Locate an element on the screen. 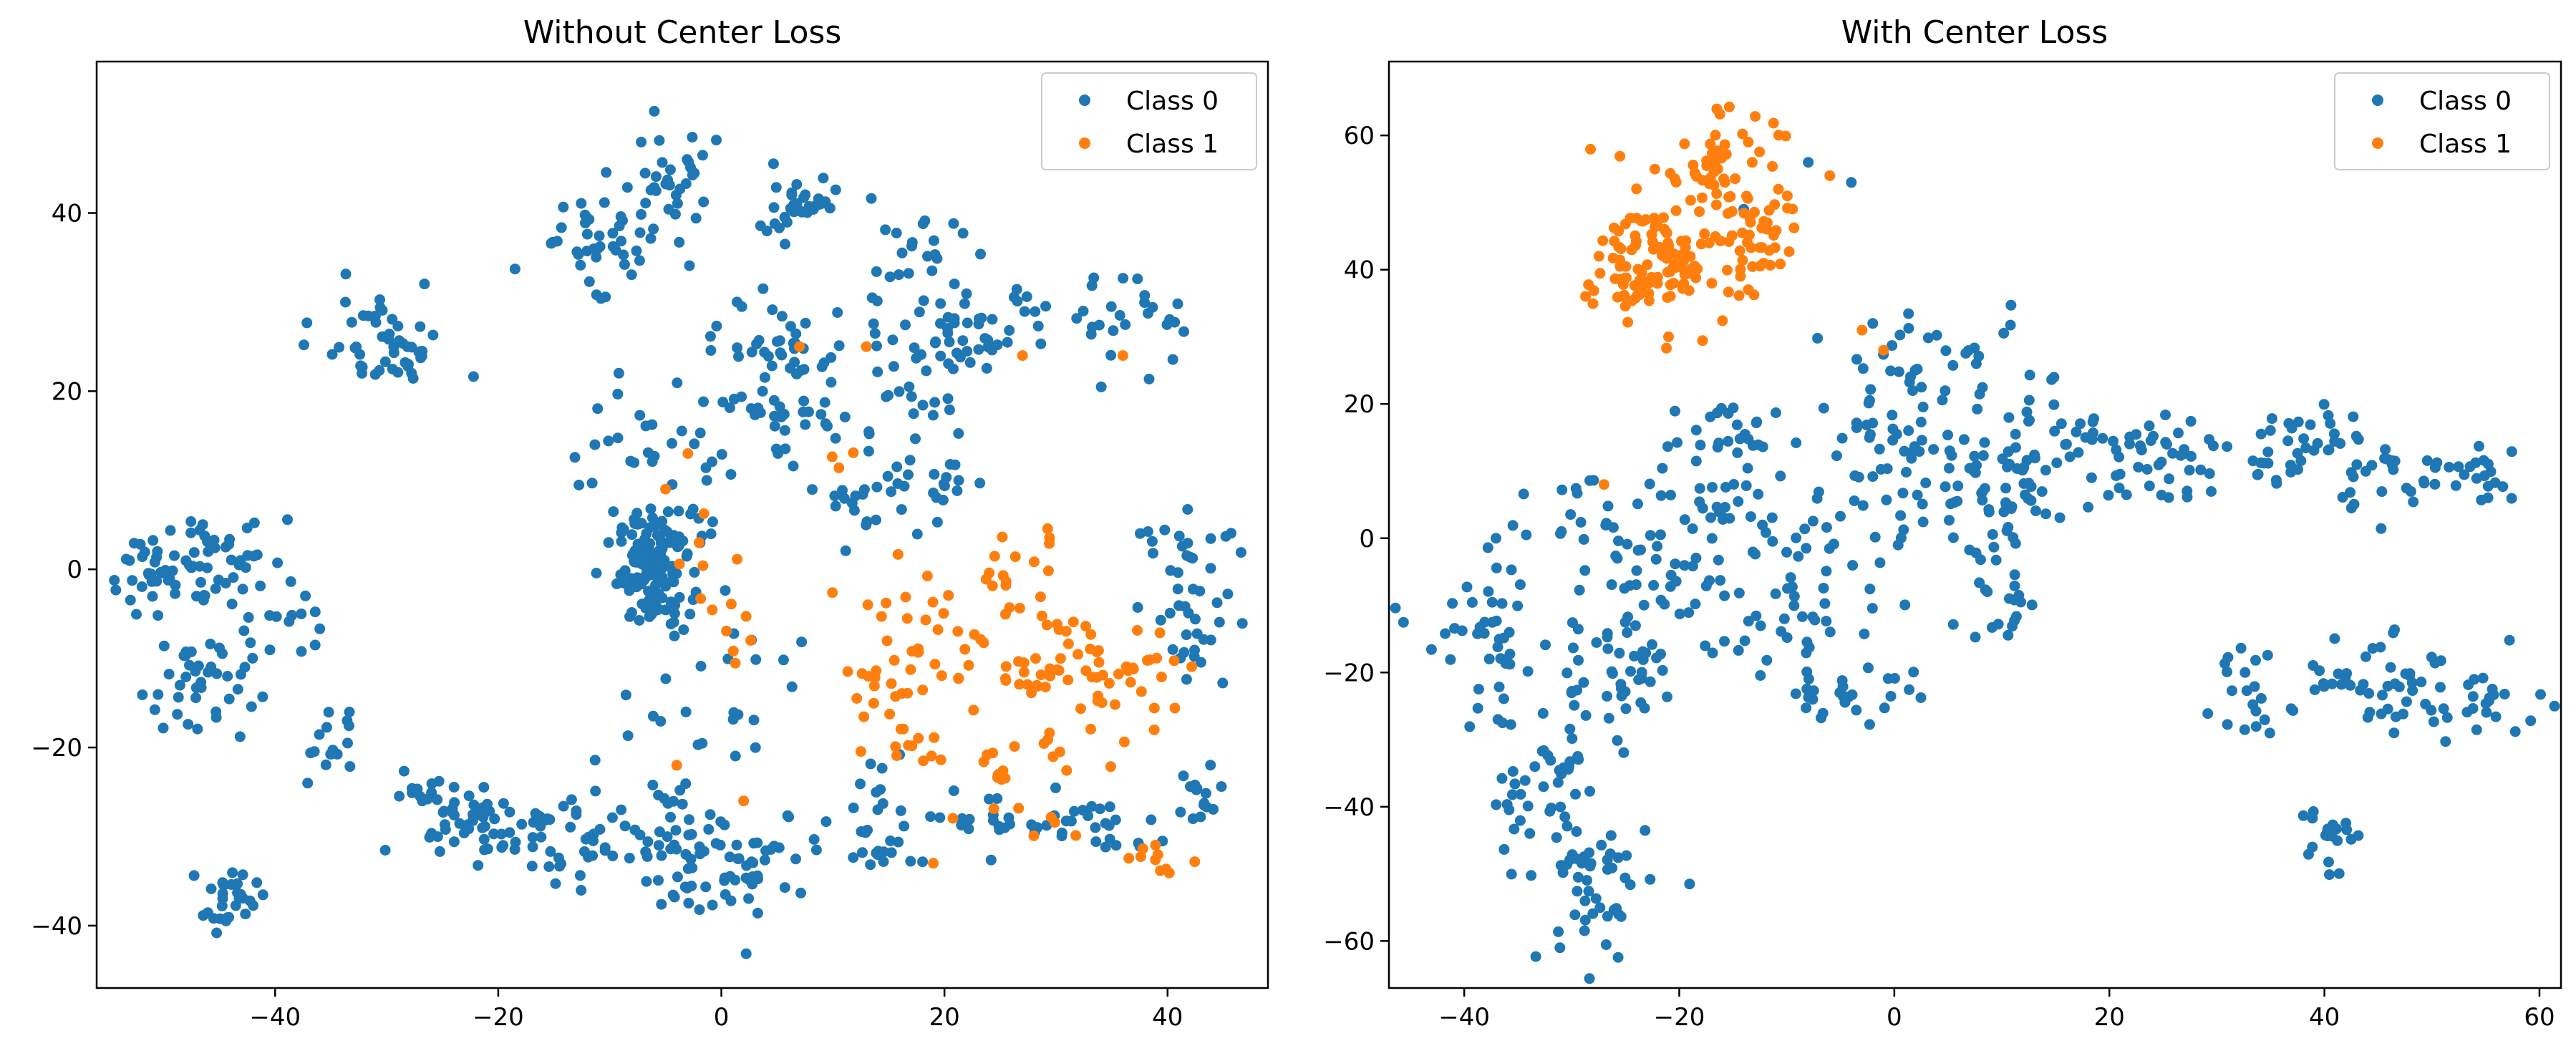  legend-label: Class 1 is located at coordinates (1172, 144).